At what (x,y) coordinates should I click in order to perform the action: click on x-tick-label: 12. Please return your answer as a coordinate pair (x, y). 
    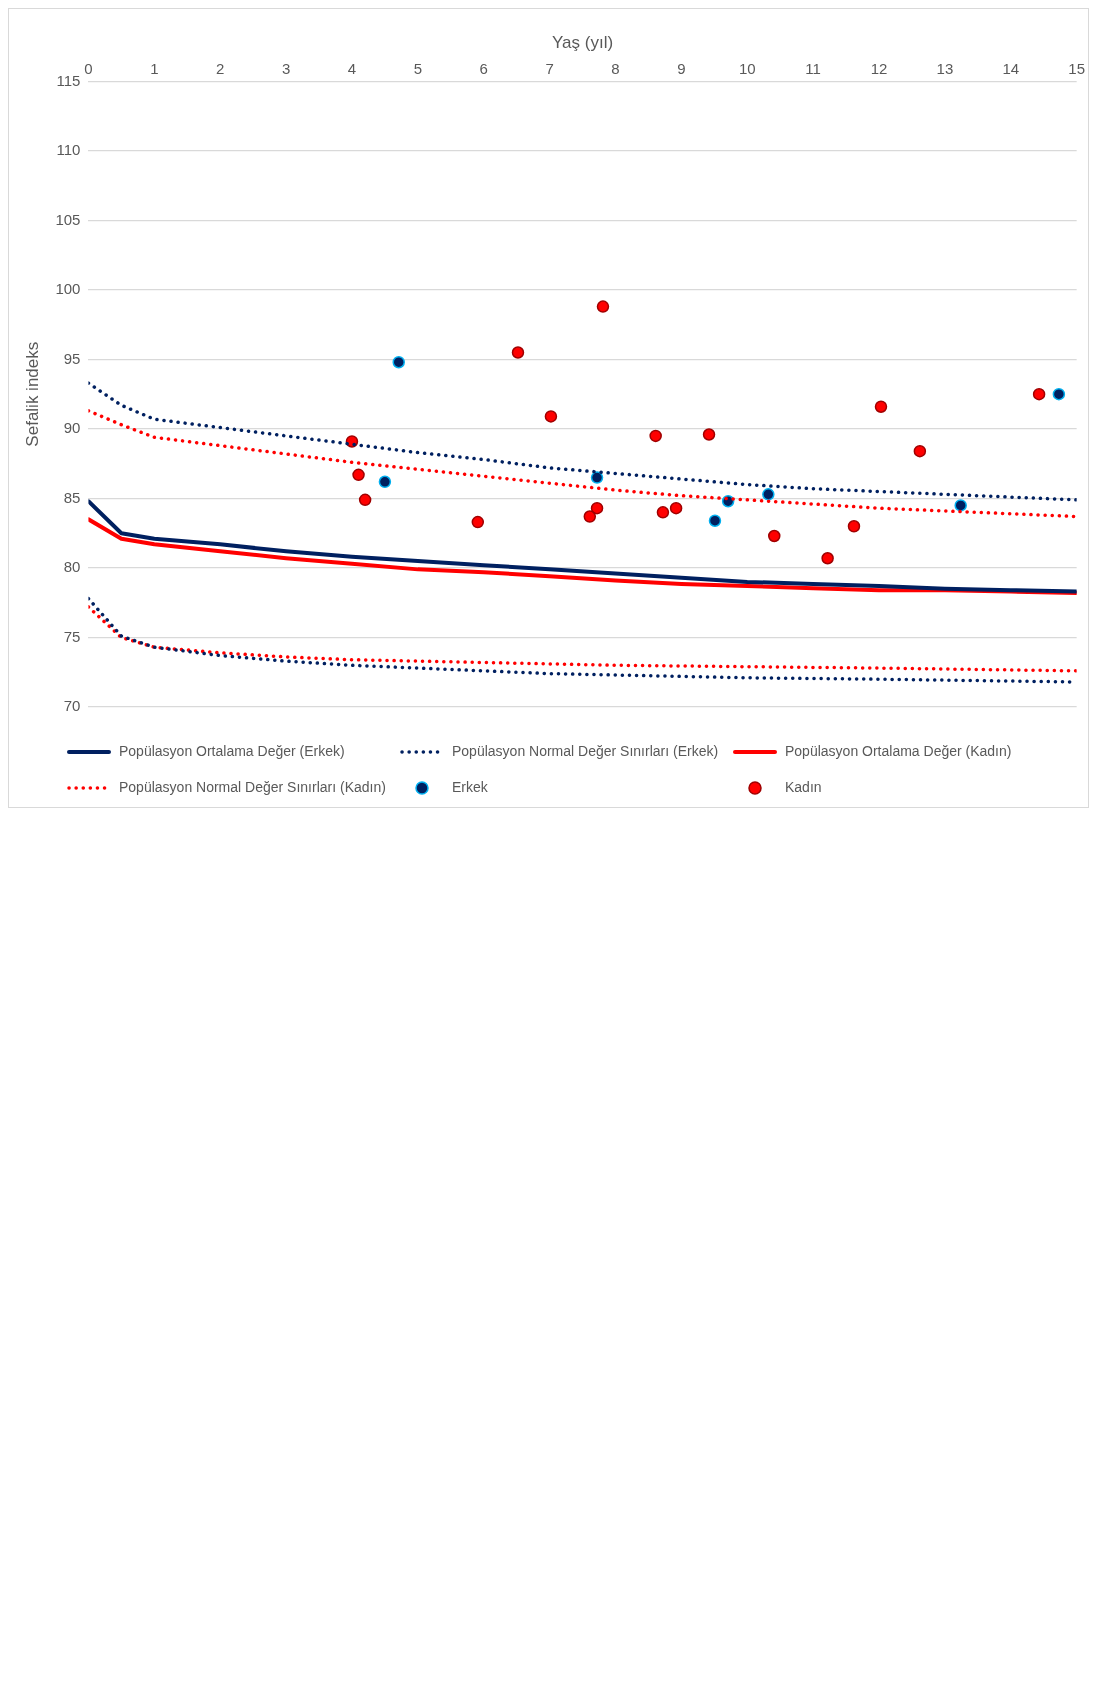
    Looking at the image, I should click on (879, 68).